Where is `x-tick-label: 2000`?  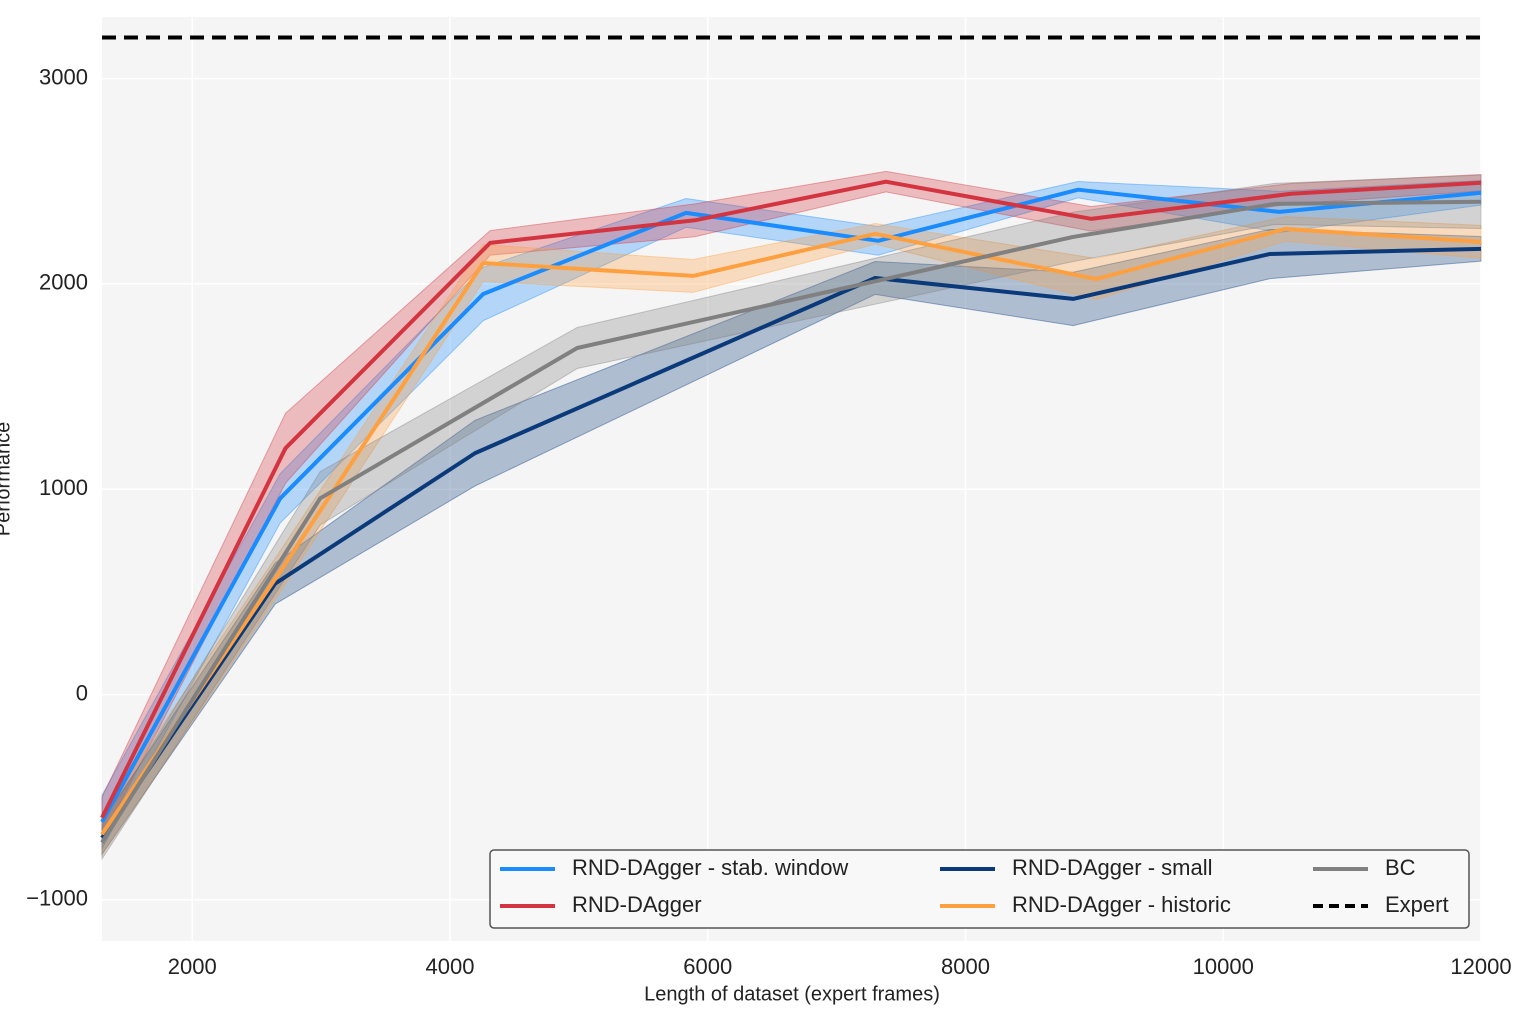 x-tick-label: 2000 is located at coordinates (192, 966).